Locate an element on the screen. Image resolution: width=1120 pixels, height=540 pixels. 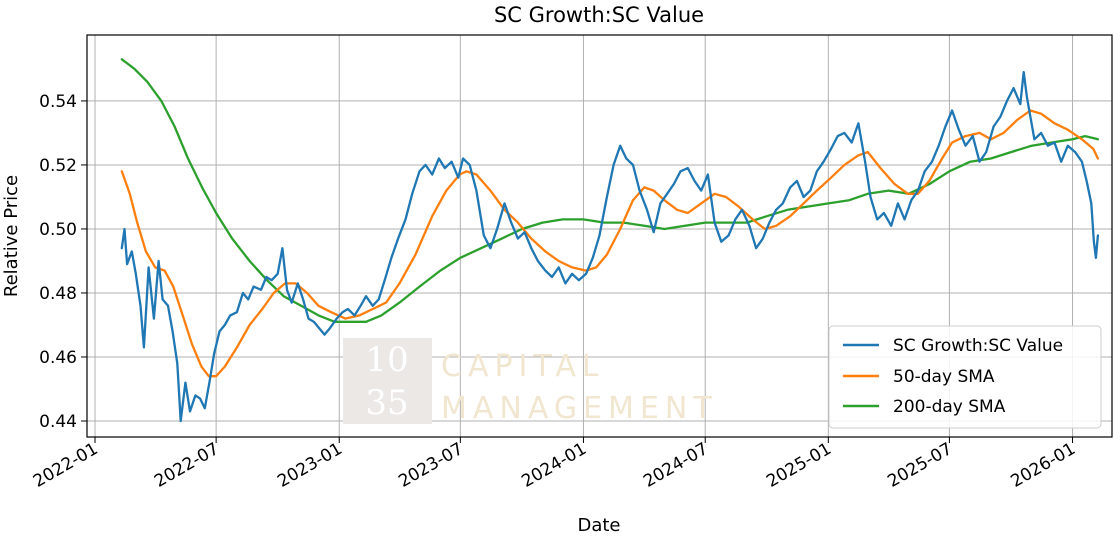
y-tick-label: 0.48 is located at coordinates (58, 294).